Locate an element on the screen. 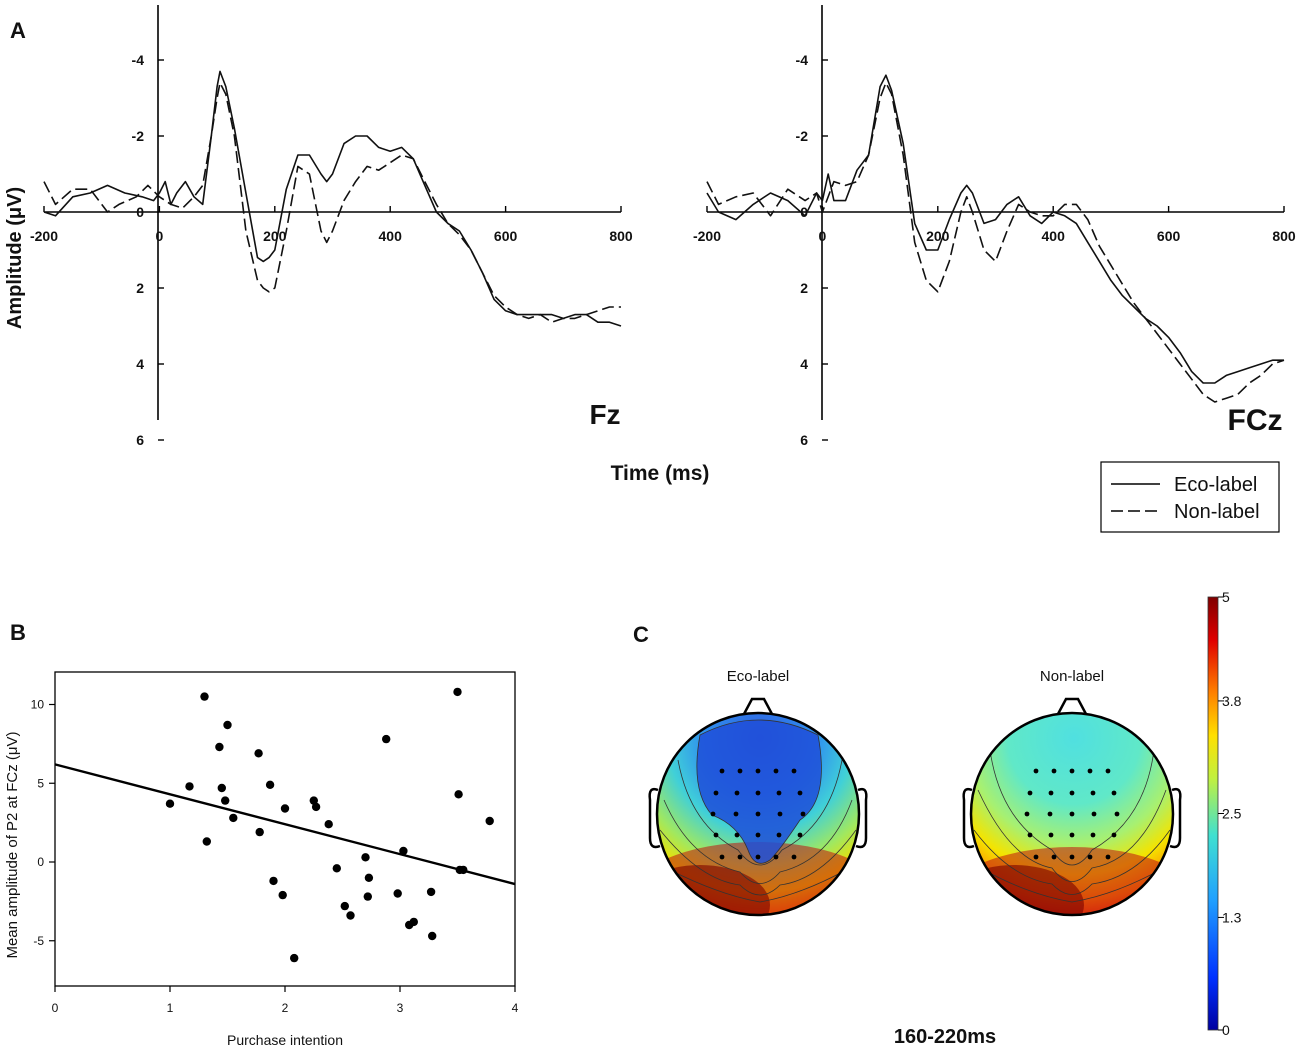  erp-legend: Eco-label Non-label is located at coordinates (1190, 497).